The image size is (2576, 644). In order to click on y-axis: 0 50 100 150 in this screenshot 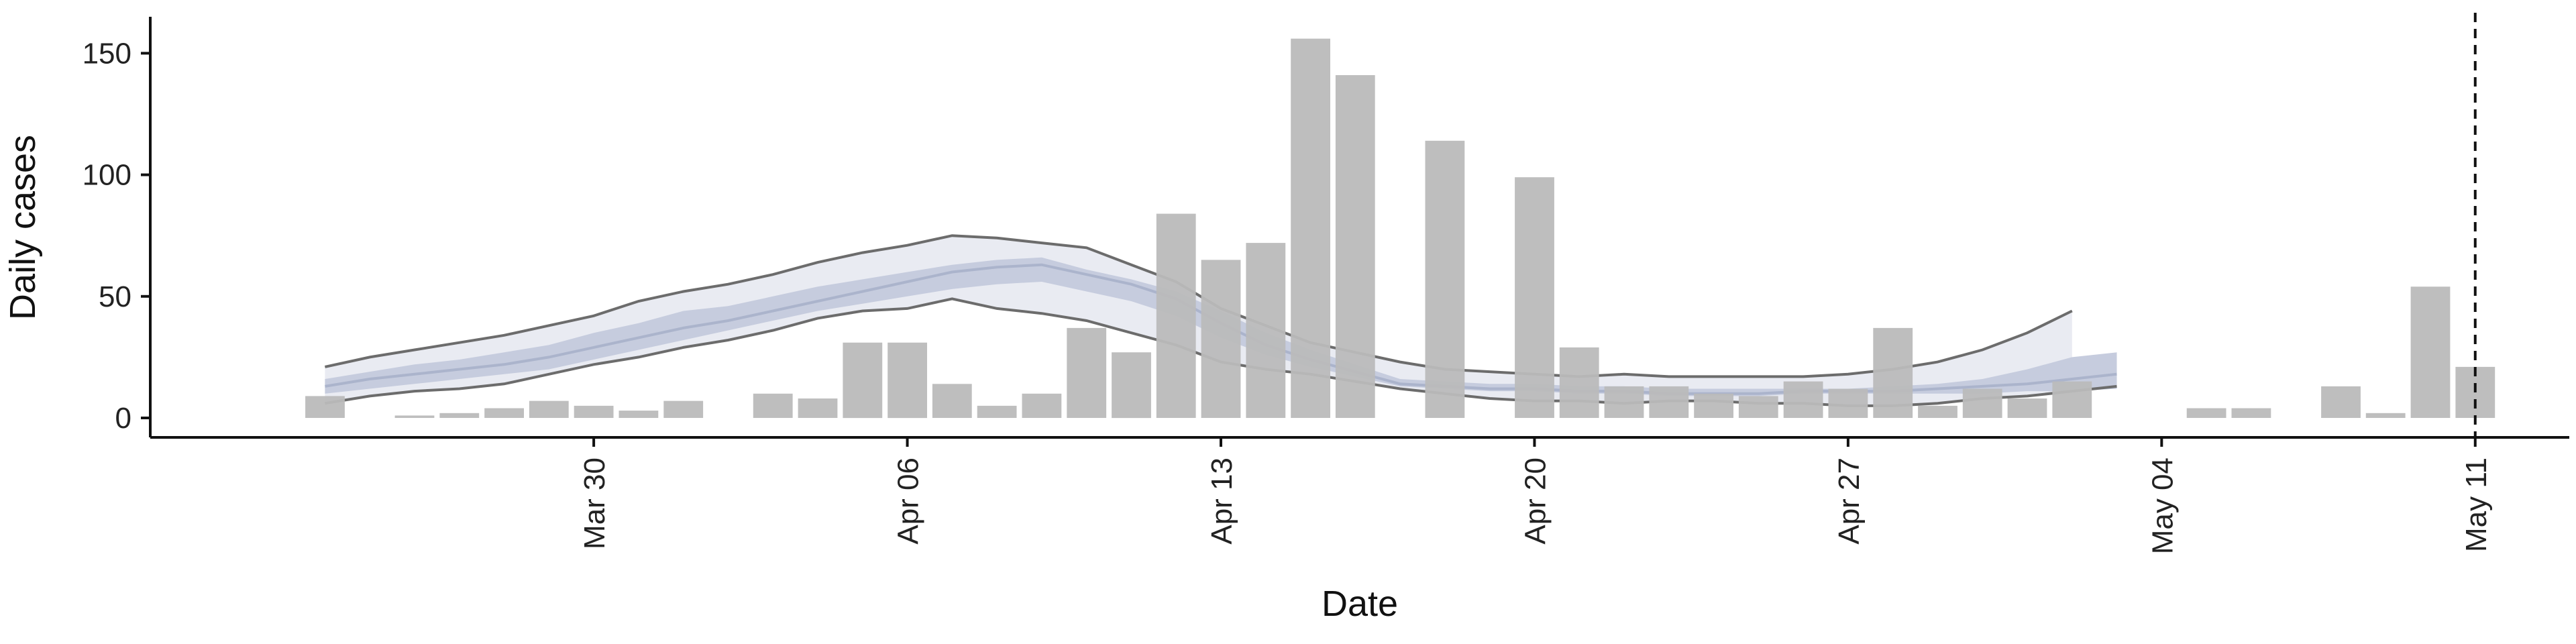, I will do `click(117, 227)`.